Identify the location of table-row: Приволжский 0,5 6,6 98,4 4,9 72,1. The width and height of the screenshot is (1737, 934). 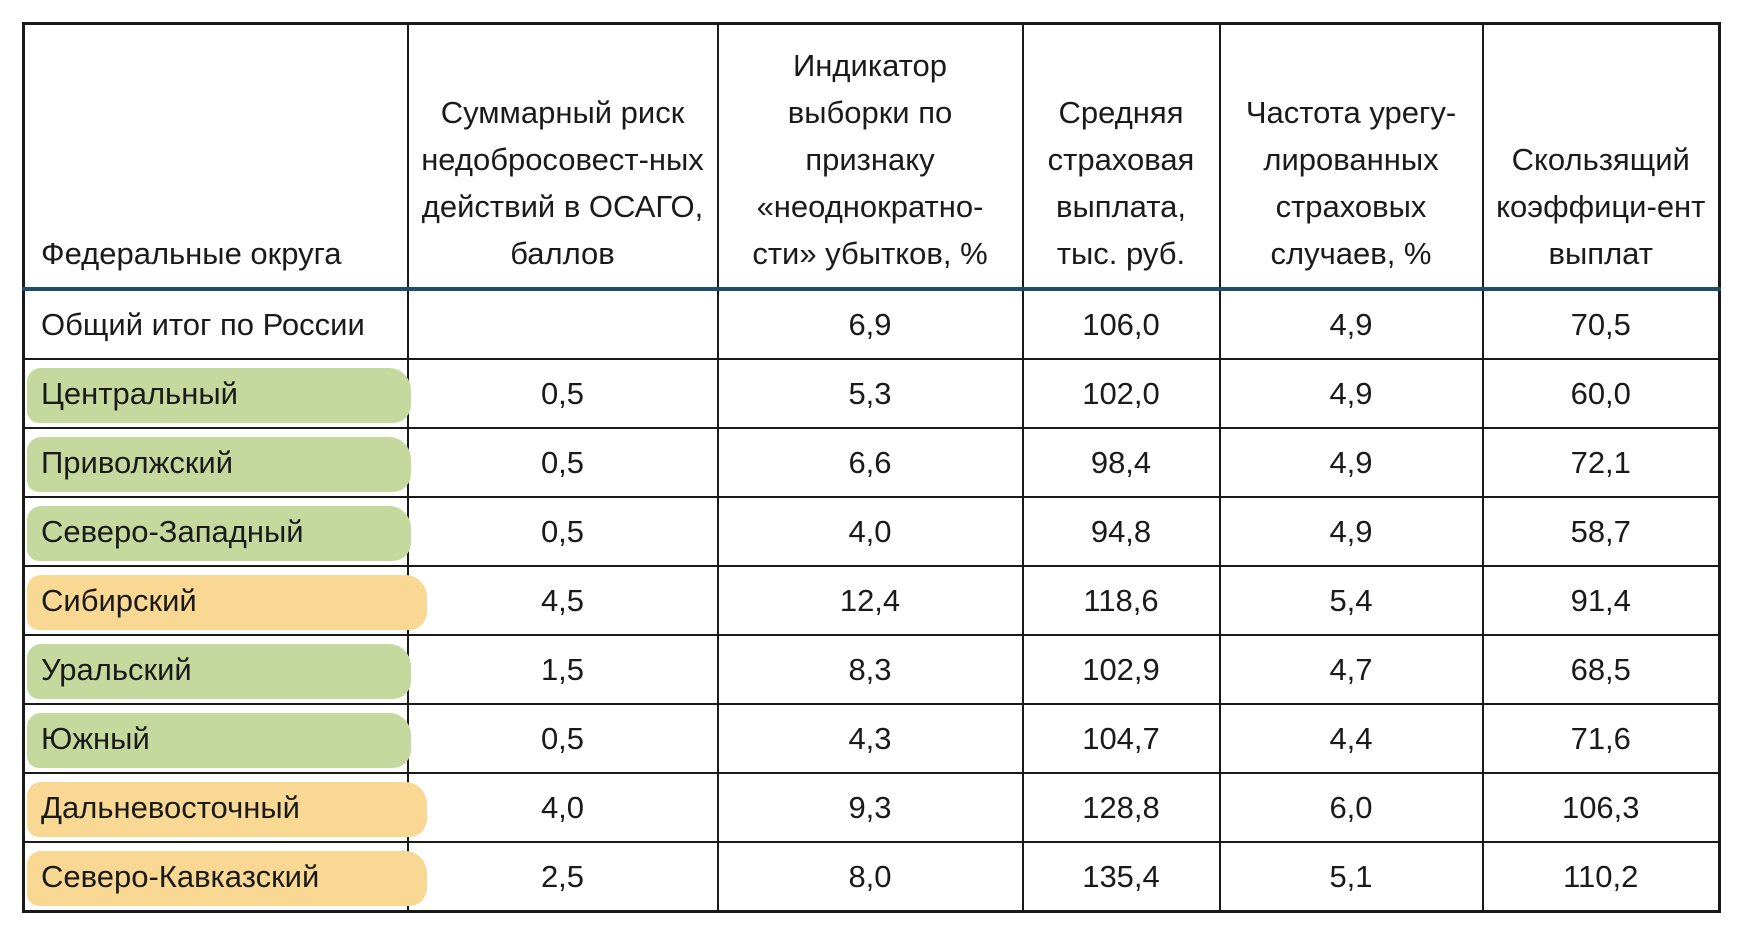
(871, 462).